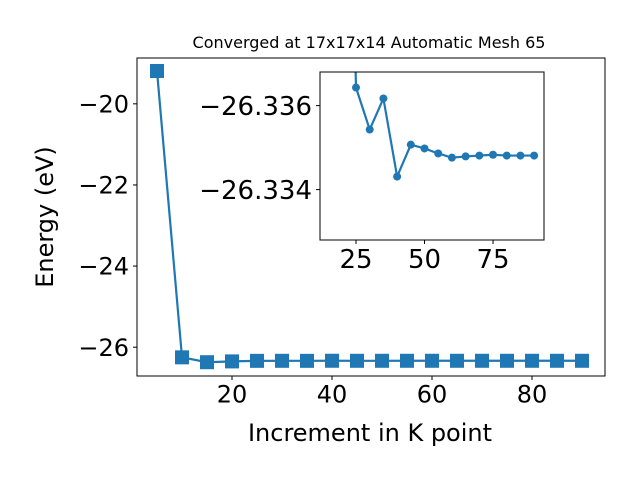 This screenshot has width=640, height=480. What do you see at coordinates (255, 191) in the screenshot?
I see `y-tick-label: −26.334` at bounding box center [255, 191].